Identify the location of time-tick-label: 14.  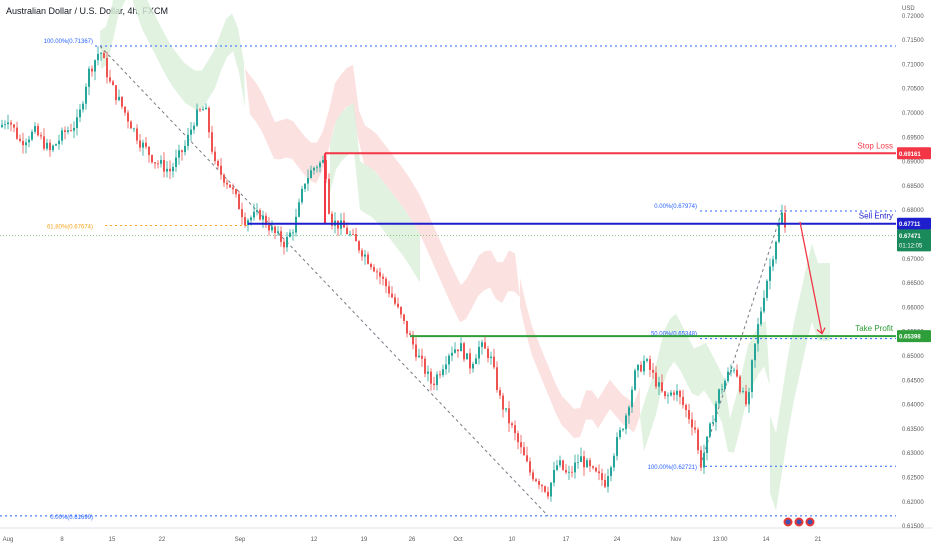
(766, 540).